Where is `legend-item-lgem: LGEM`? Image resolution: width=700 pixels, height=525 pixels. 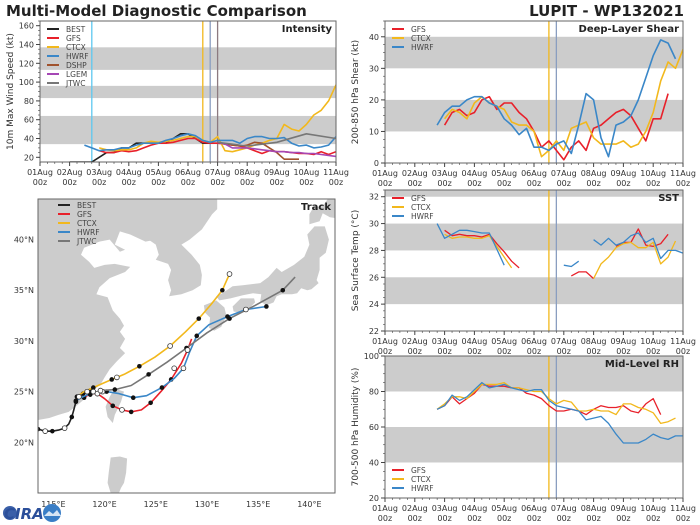
legend-item-lgem: LGEM is located at coordinates (67, 74).